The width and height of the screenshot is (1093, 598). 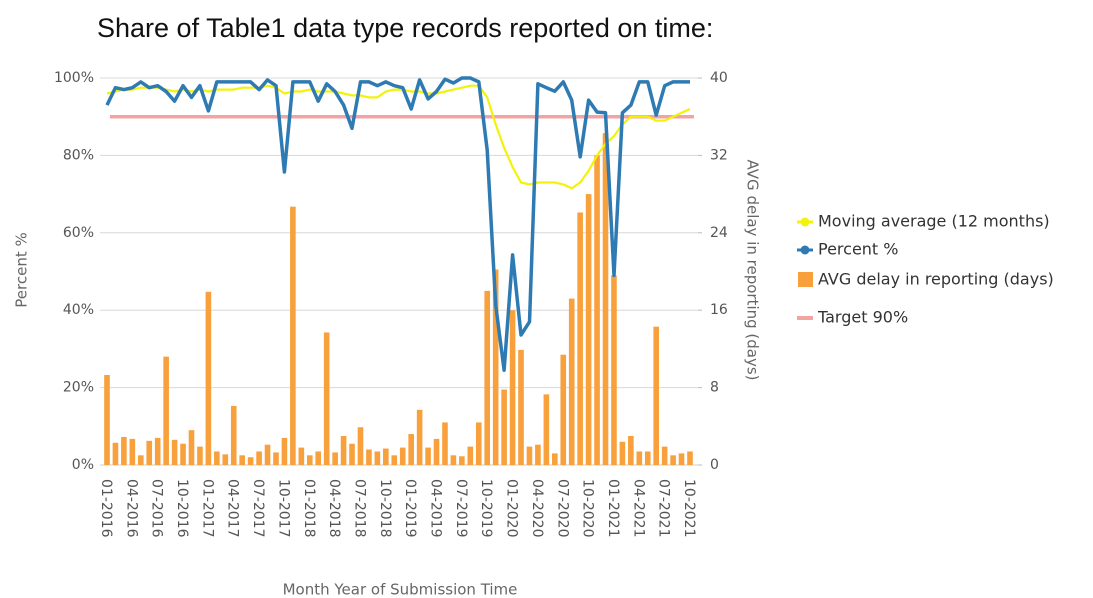 I want to click on x-tick-label: 07-2018, so click(x=359, y=508).